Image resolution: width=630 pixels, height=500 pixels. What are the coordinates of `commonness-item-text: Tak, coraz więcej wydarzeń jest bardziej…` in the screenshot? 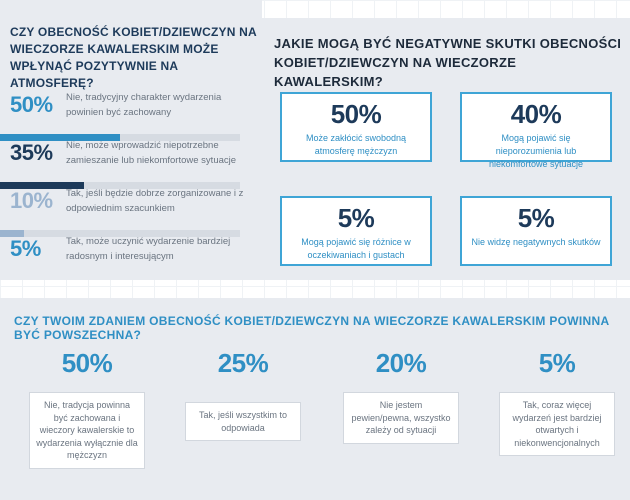 It's located at (557, 424).